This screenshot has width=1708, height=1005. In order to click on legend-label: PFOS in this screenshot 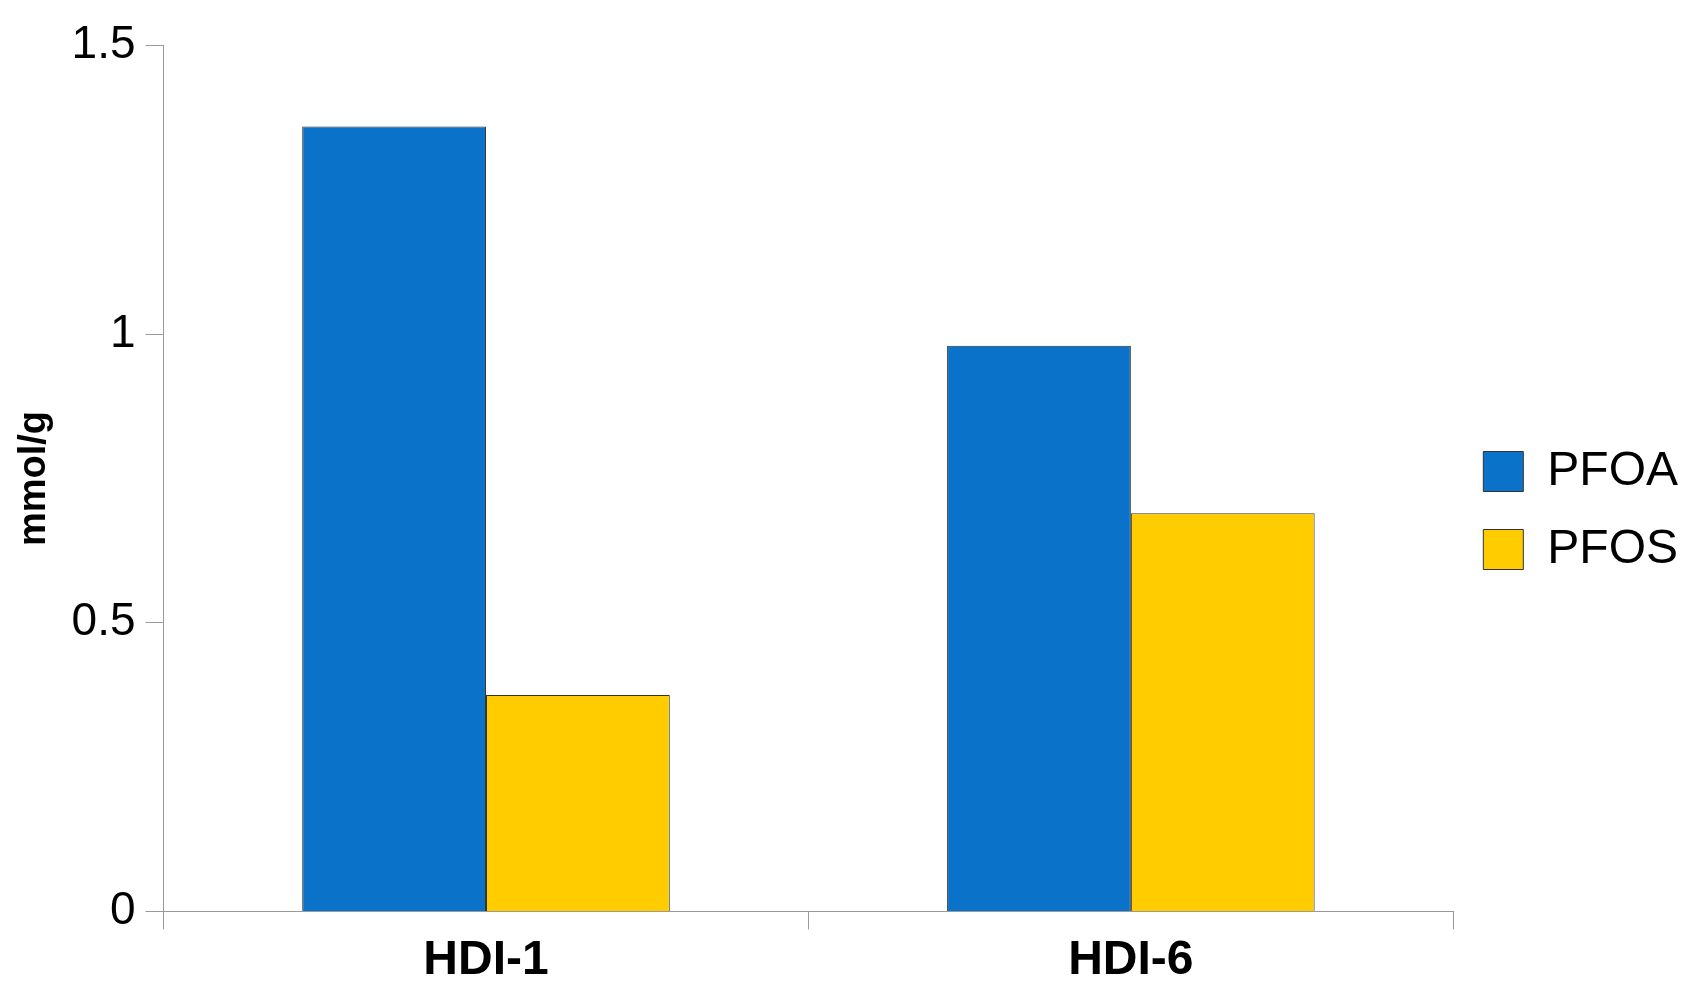, I will do `click(1612, 546)`.